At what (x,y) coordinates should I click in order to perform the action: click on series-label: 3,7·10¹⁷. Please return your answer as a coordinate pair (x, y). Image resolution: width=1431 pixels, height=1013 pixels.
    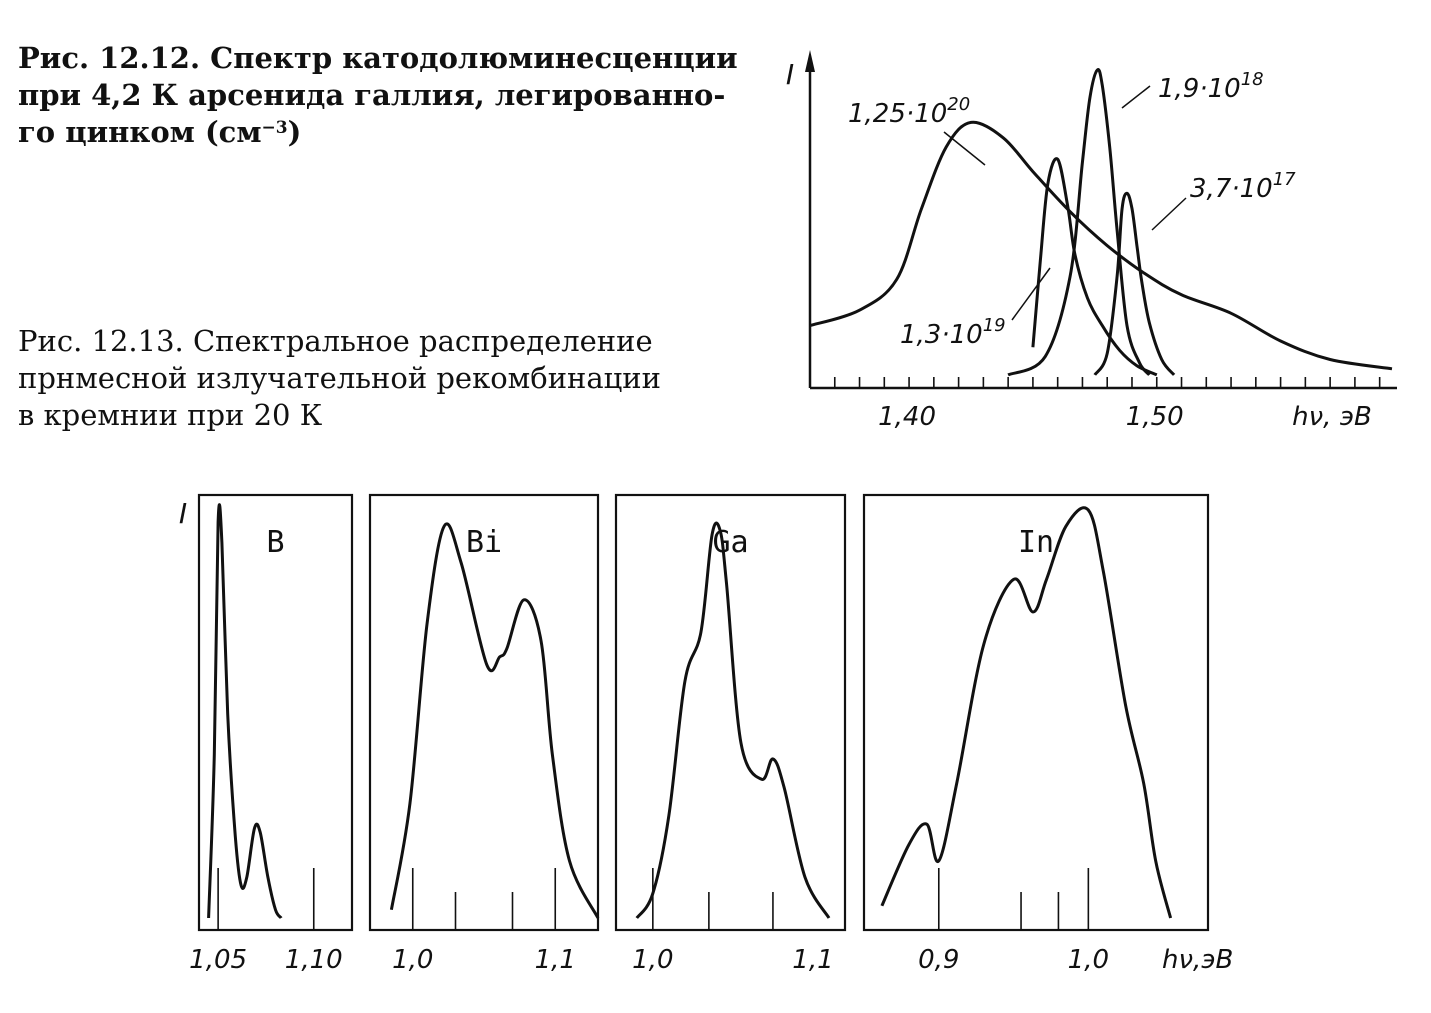
    Looking at the image, I should click on (1243, 186).